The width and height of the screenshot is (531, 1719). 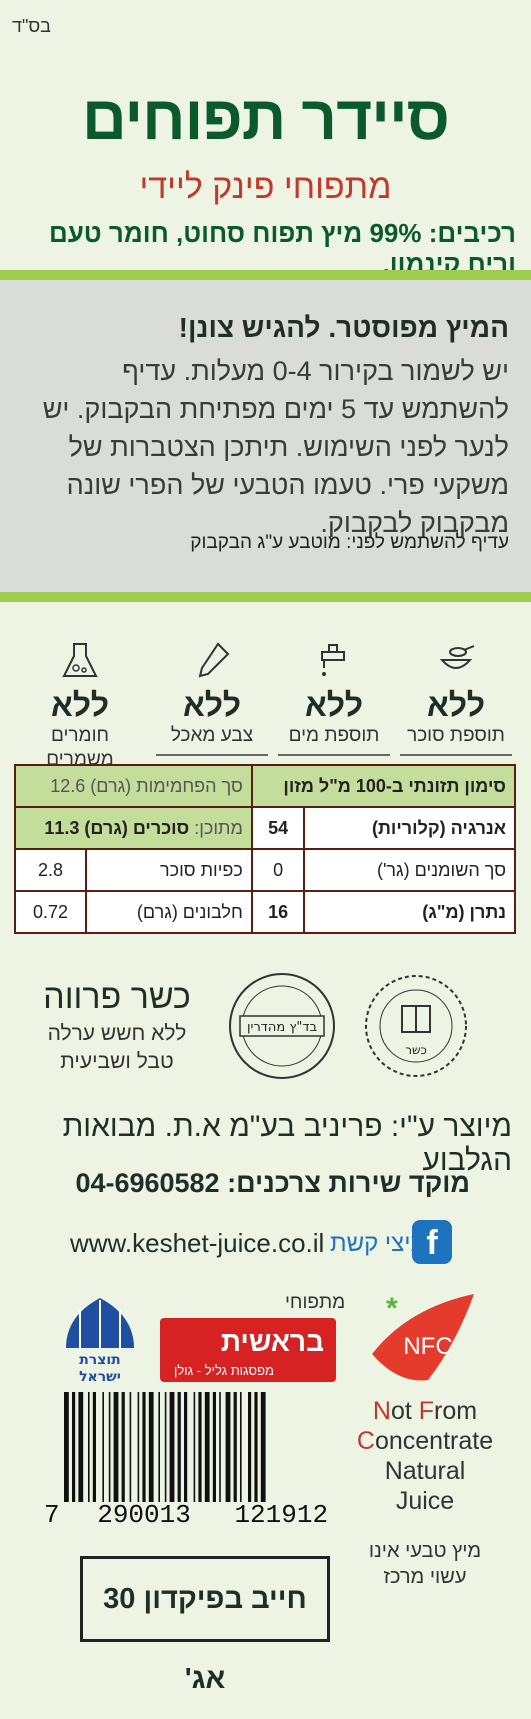 I want to click on nfc-letter: N, so click(x=381, y=1411).